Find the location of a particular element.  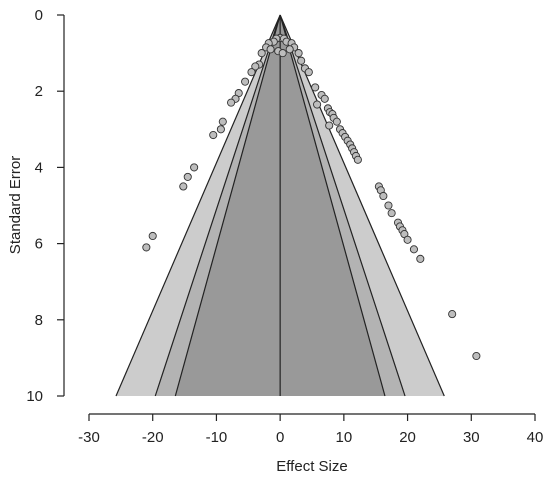

y-tick-label: 0 is located at coordinates (39, 15).